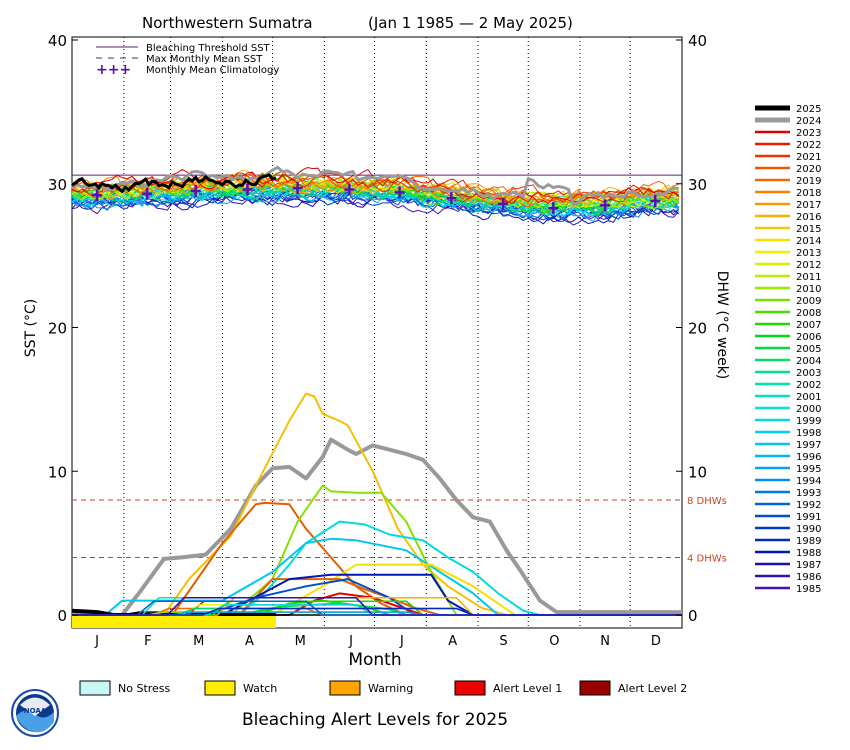 This screenshot has width=850, height=750. I want to click on sst-line-2015, so click(375, 185).